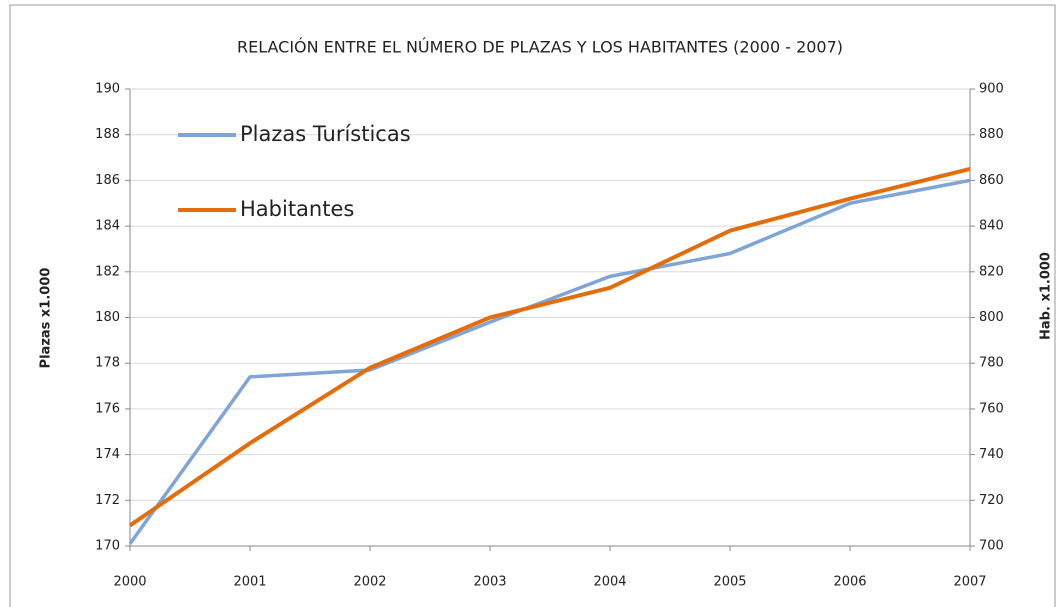 The height and width of the screenshot is (607, 1062). Describe the element at coordinates (991, 89) in the screenshot. I see `y2-tick-label: 900` at that location.